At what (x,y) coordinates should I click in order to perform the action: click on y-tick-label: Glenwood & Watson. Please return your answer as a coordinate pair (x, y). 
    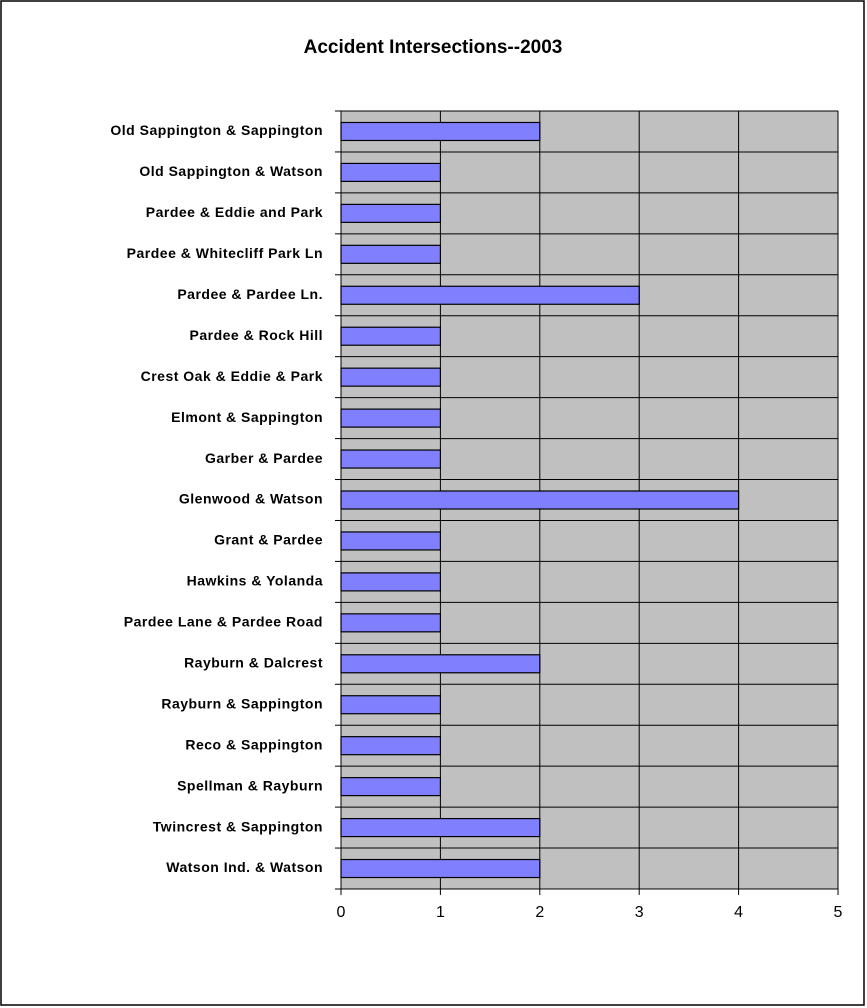
    Looking at the image, I should click on (251, 499).